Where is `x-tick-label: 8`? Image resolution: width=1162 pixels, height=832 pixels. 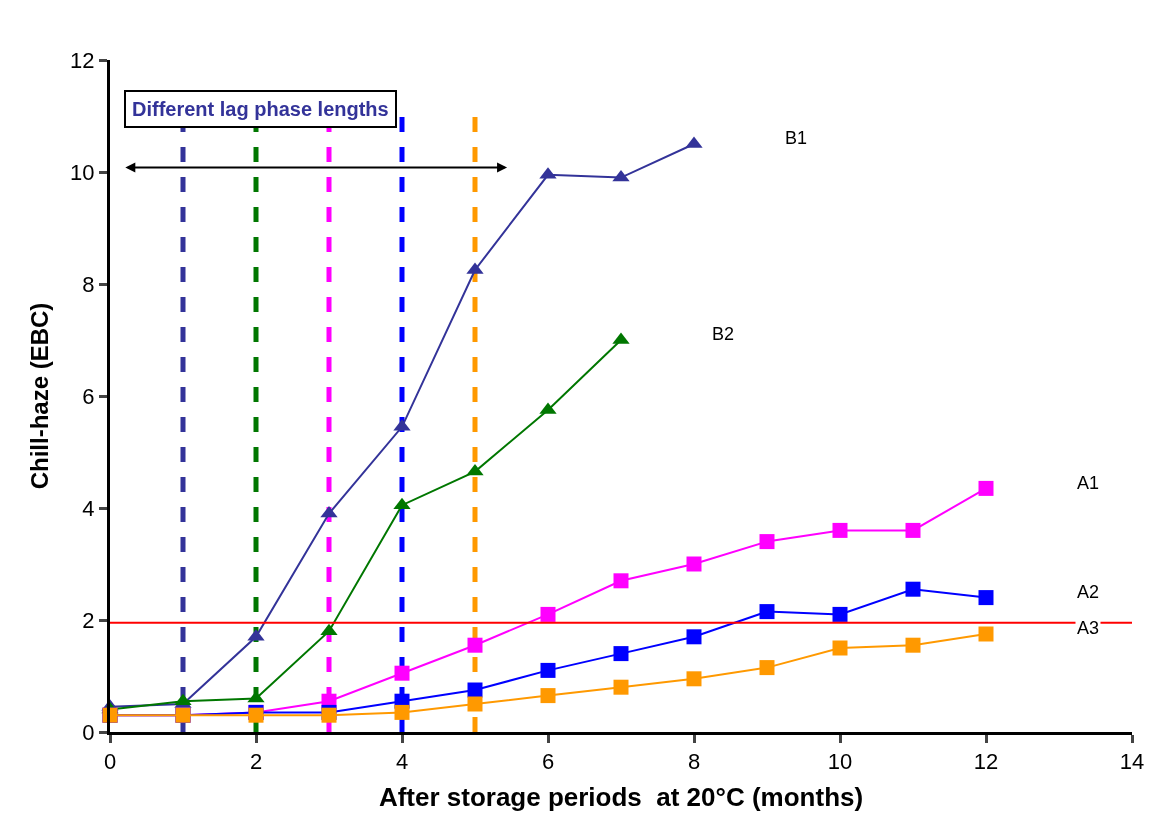
x-tick-label: 8 is located at coordinates (694, 762).